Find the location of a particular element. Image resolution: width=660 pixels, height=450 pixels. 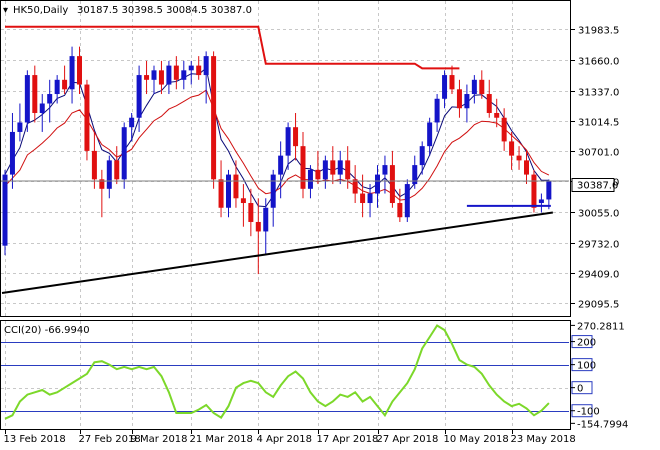

time-tick-label: 23 May 2018 is located at coordinates (543, 439).